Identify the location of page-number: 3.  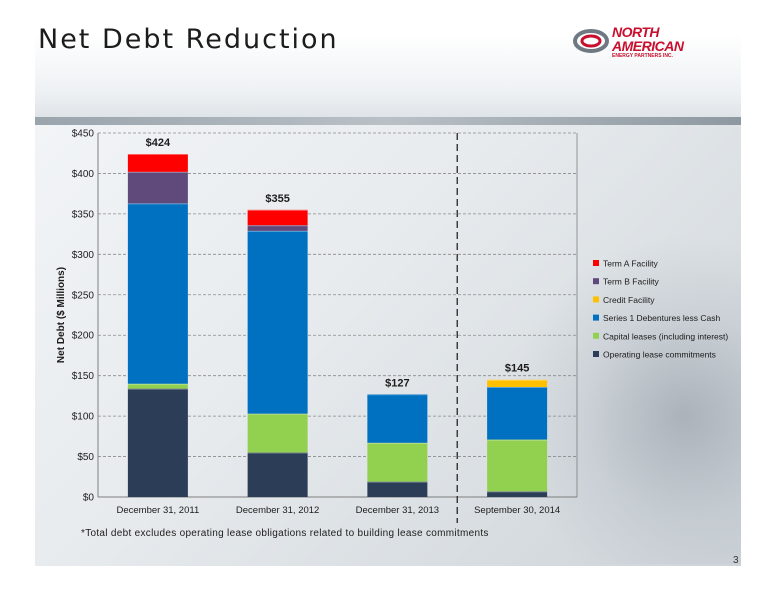
(736, 560).